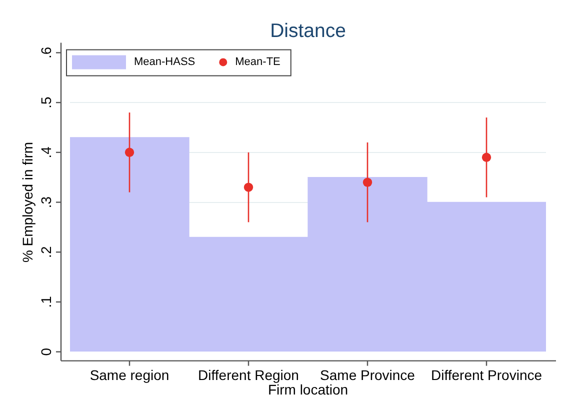 The image size is (565, 414). Describe the element at coordinates (248, 375) in the screenshot. I see `x-tick-label: Different Region` at that location.